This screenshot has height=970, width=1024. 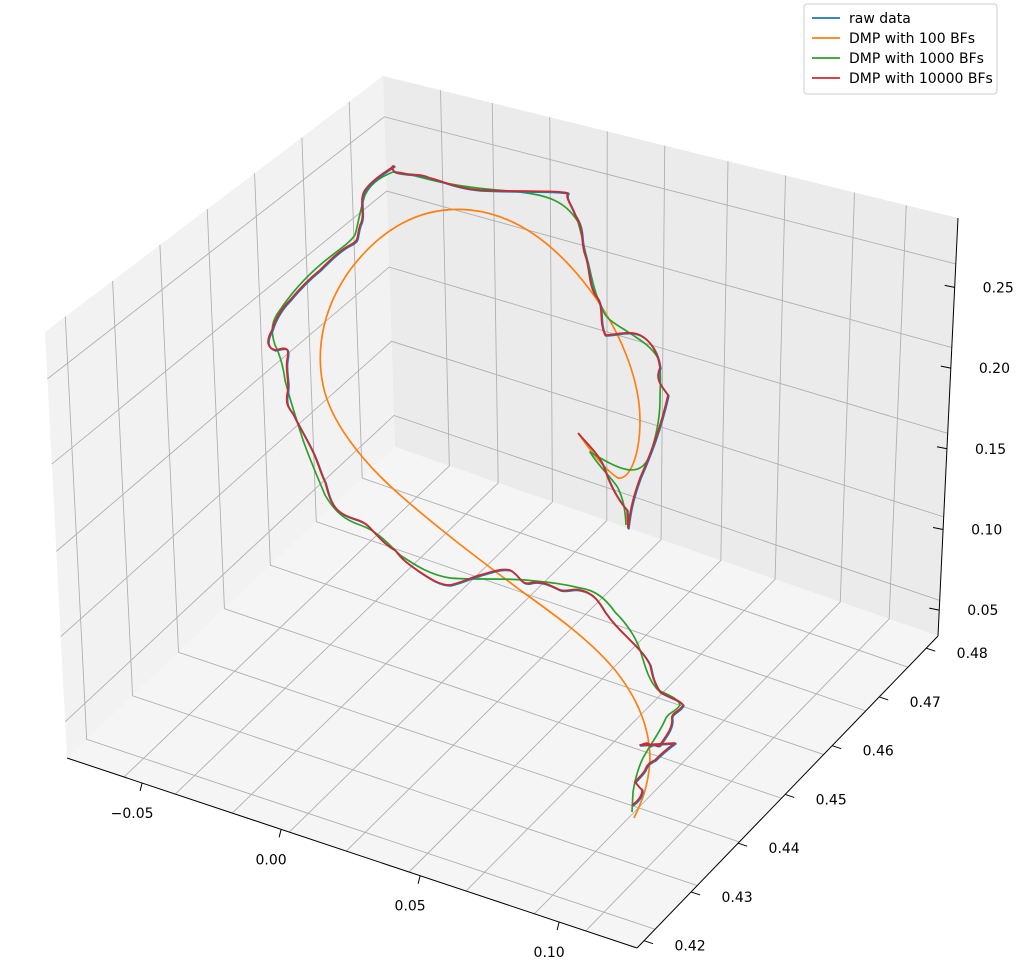 What do you see at coordinates (737, 898) in the screenshot?
I see `y-tick-label: 0.43` at bounding box center [737, 898].